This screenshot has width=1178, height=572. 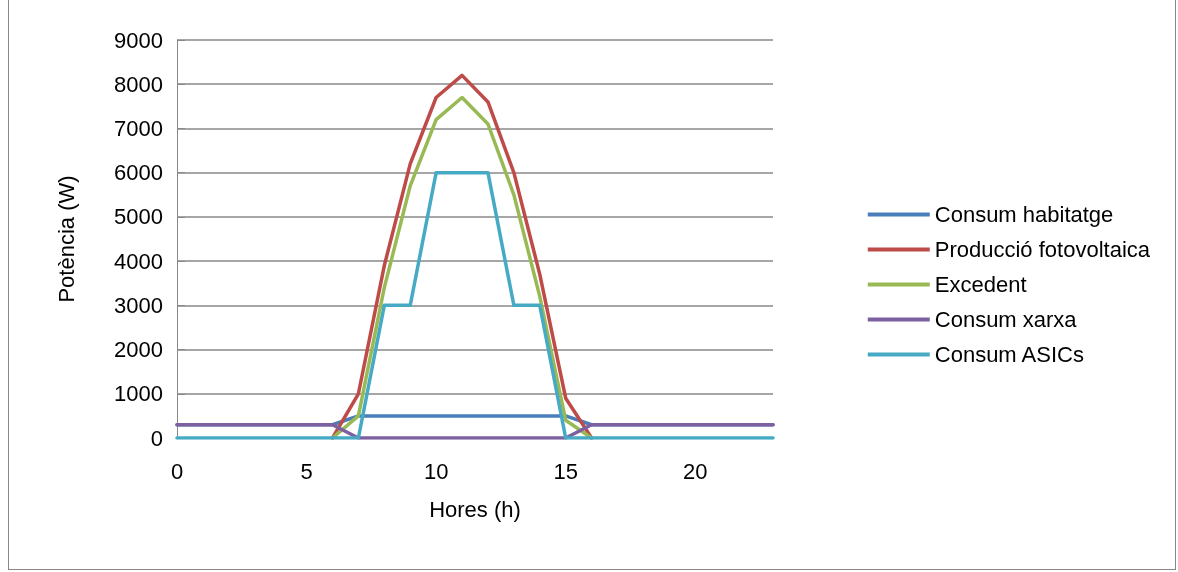 What do you see at coordinates (436, 471) in the screenshot?
I see `x-tick-label: 10` at bounding box center [436, 471].